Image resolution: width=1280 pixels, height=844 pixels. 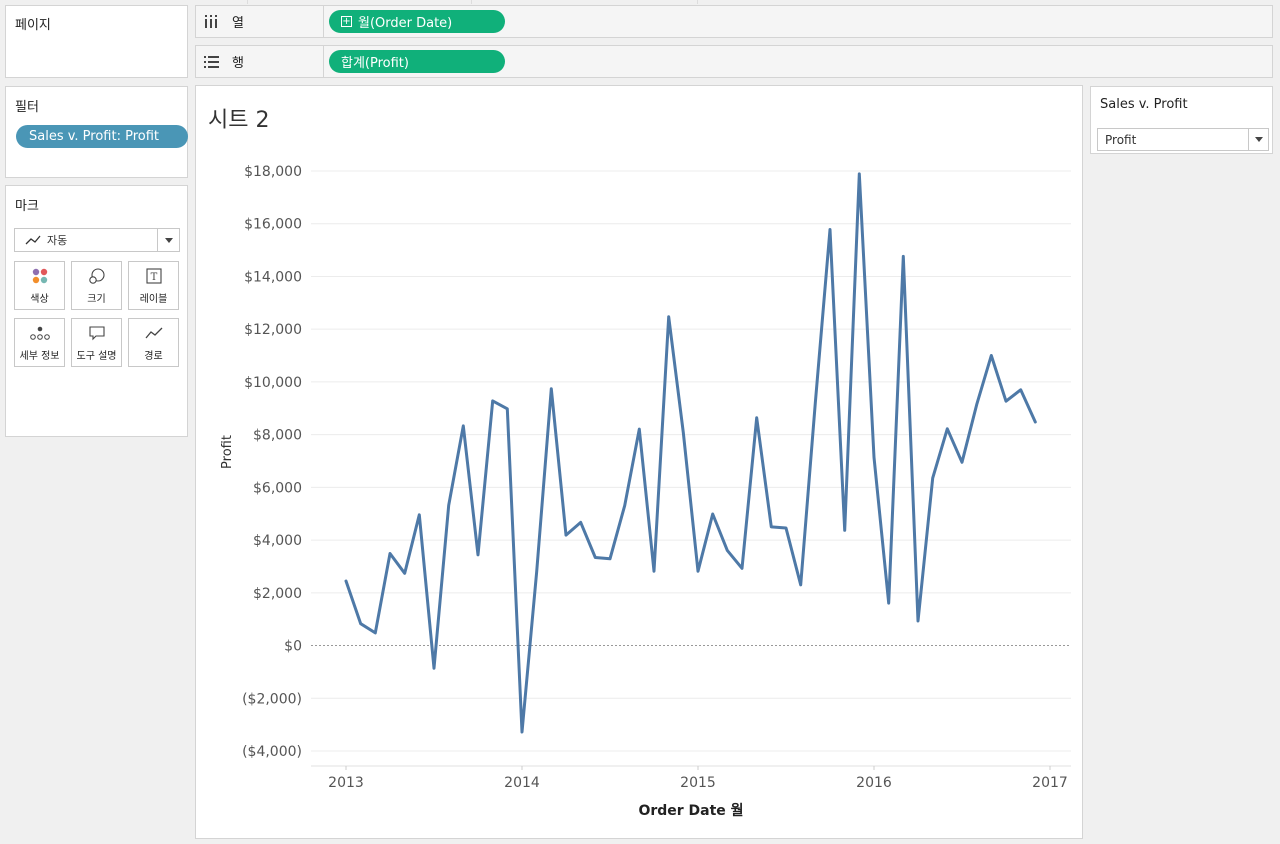 I want to click on y-tick-label: ($2,000), so click(x=272, y=699).